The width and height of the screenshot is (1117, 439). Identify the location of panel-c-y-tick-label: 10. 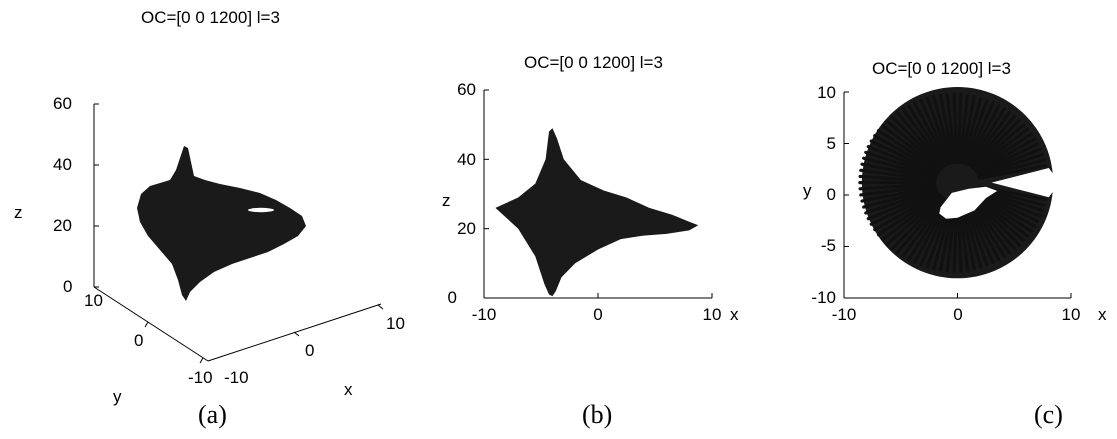
(826, 92).